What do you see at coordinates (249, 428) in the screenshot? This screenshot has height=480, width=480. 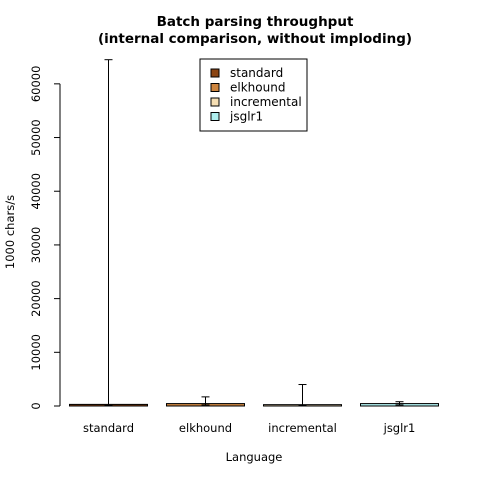 I see `x-axis: standard elkhound incremental jsglr1` at bounding box center [249, 428].